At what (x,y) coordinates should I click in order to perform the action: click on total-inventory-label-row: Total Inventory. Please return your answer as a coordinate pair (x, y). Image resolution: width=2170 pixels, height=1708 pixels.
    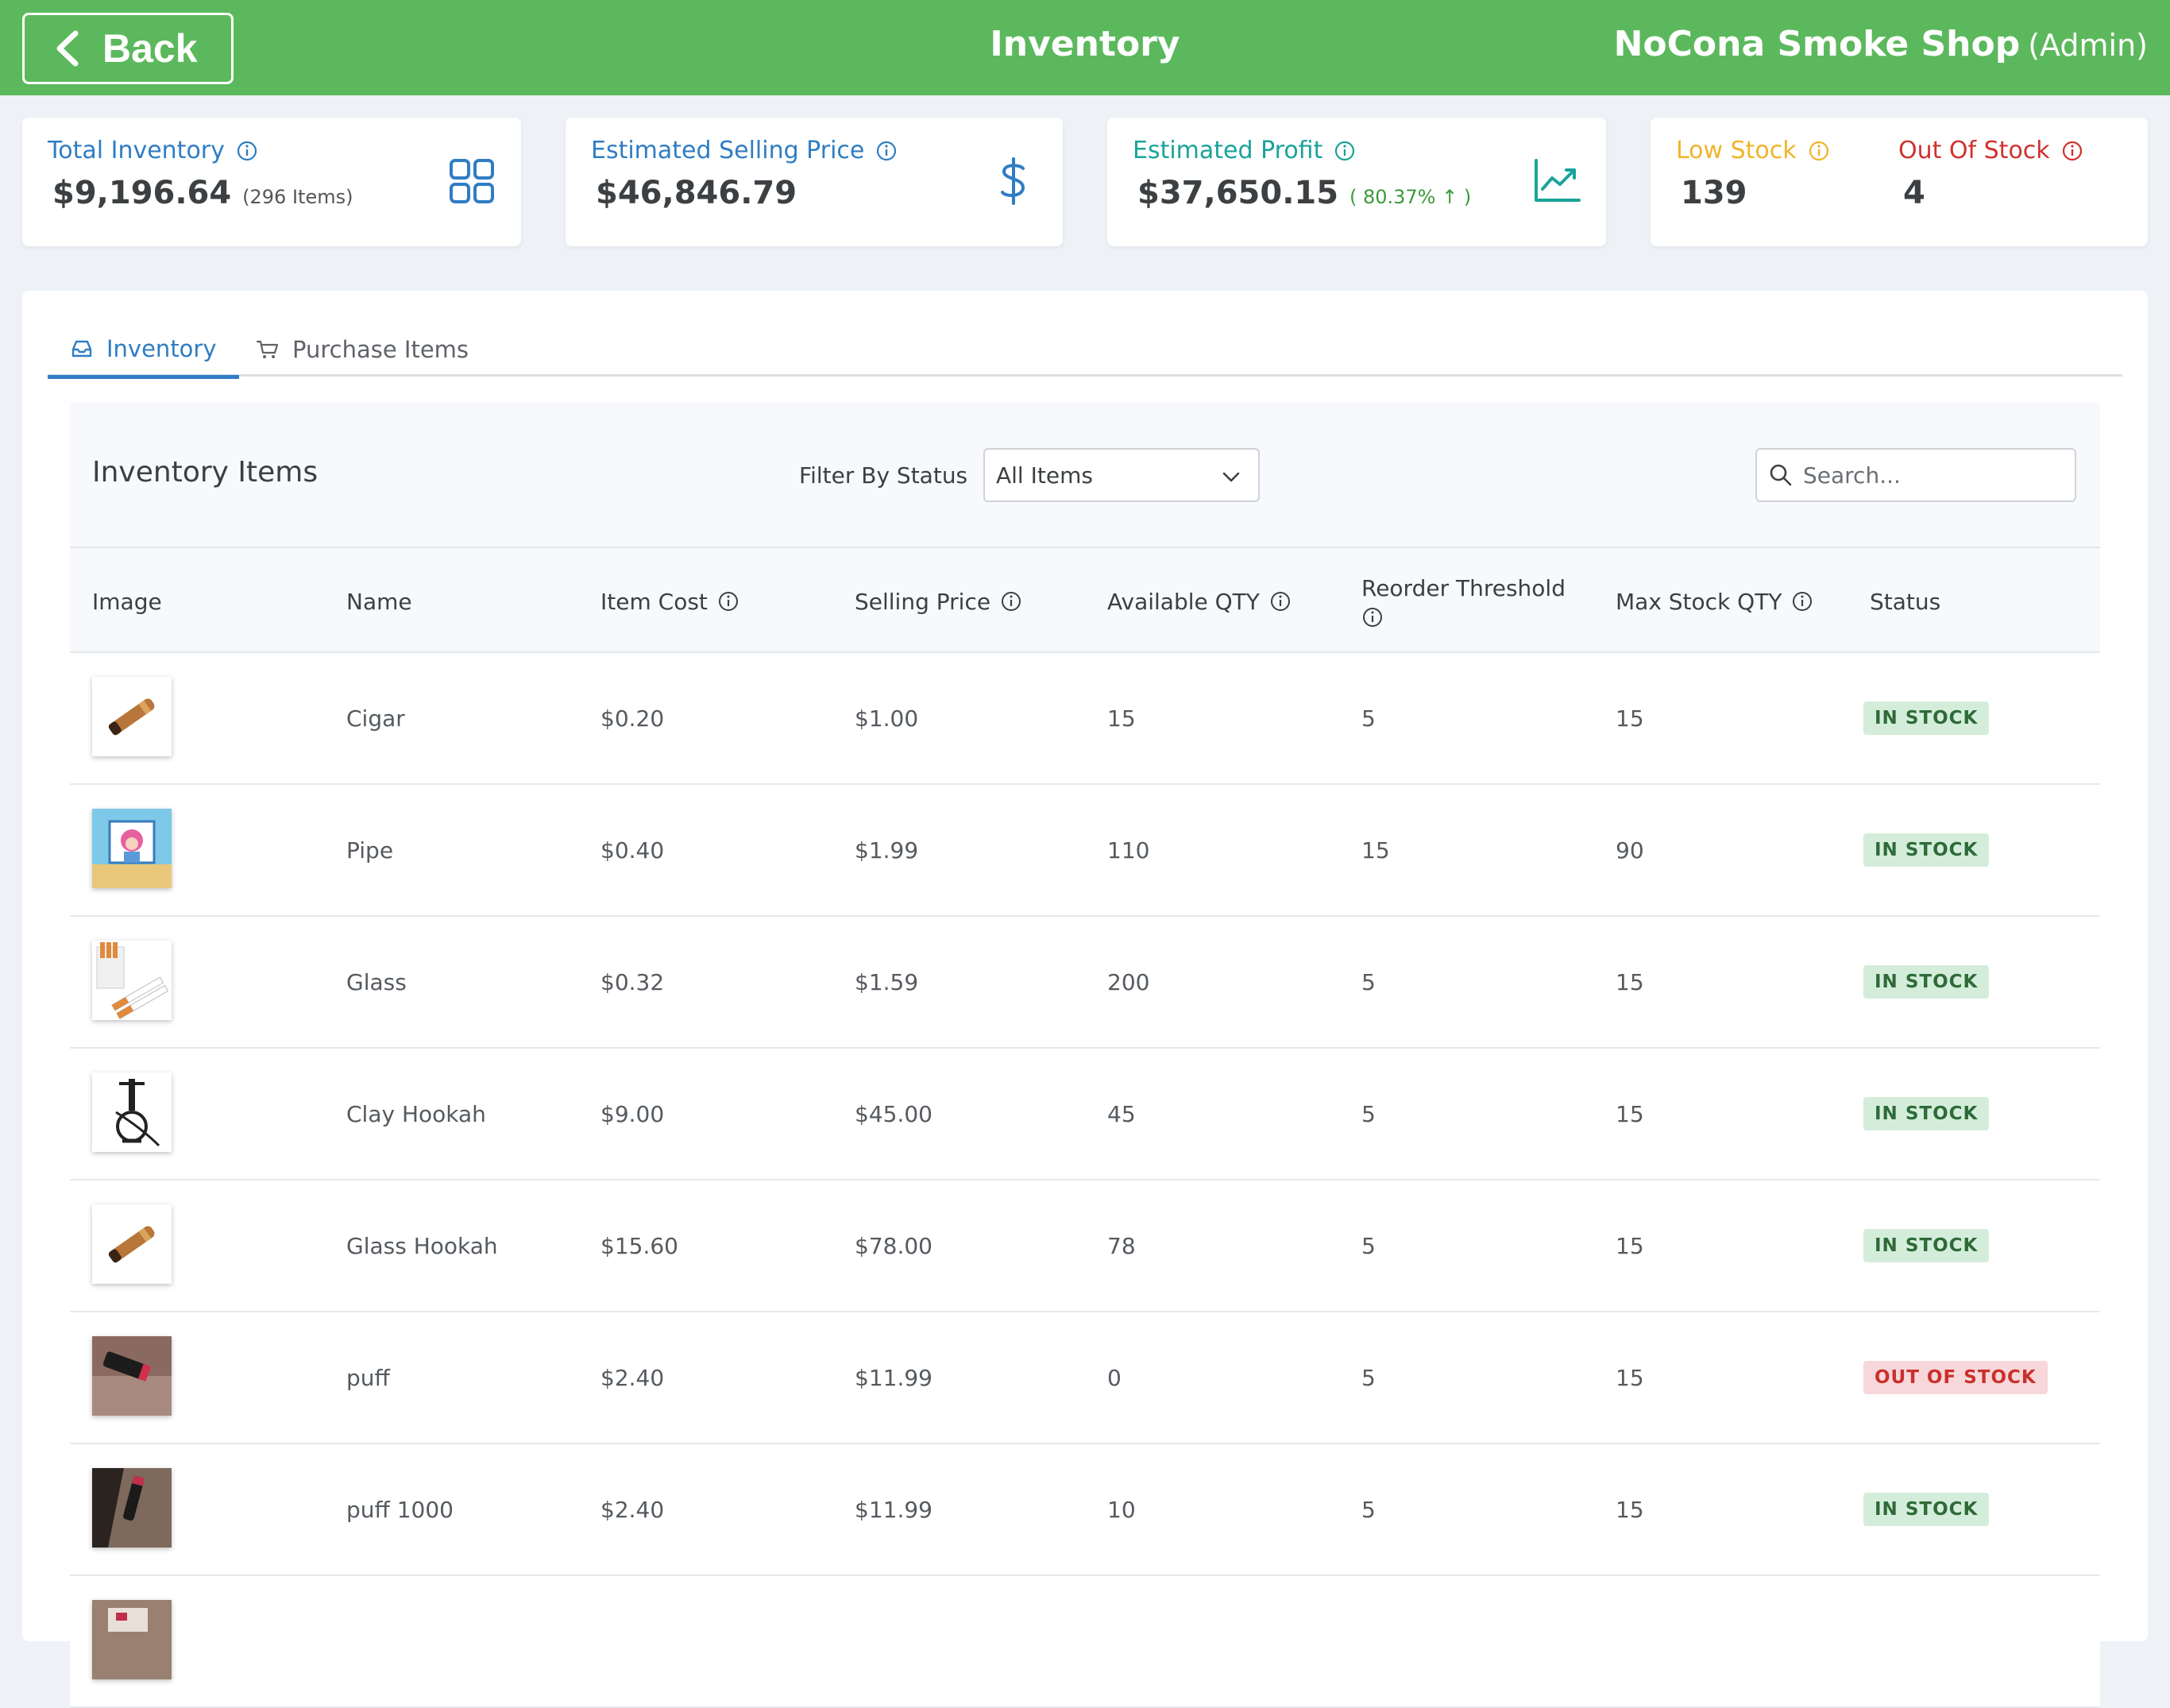
    Looking at the image, I should click on (153, 150).